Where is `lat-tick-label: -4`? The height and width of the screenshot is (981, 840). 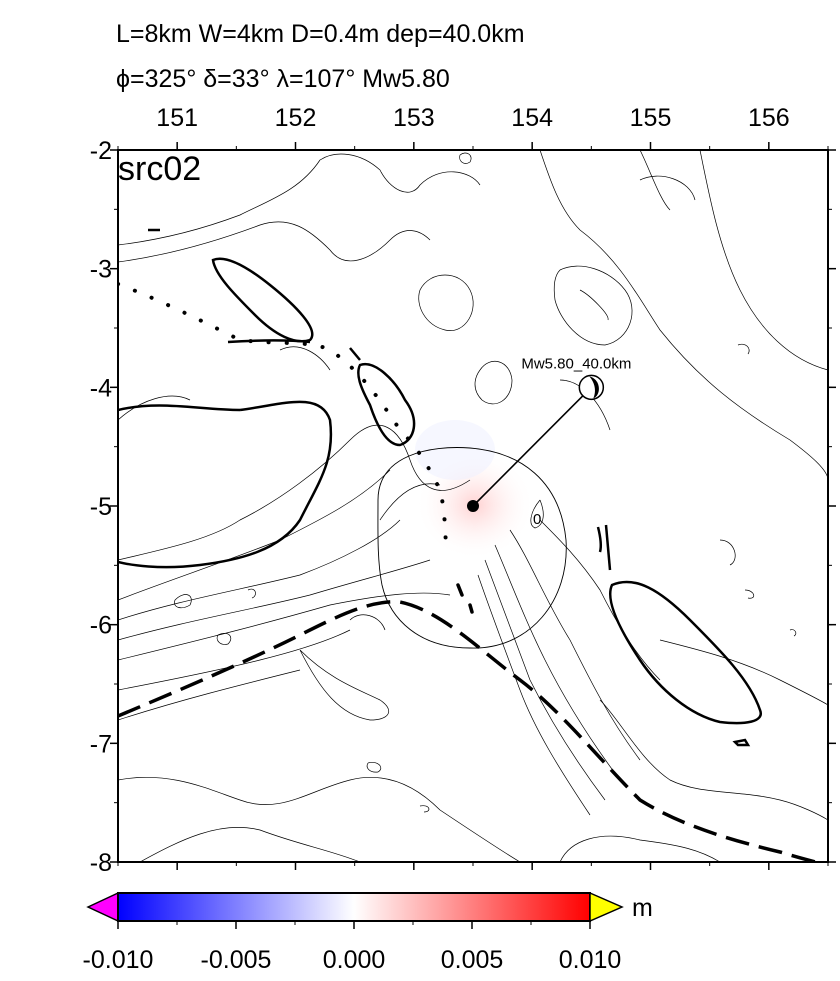
lat-tick-label: -4 is located at coordinates (101, 388).